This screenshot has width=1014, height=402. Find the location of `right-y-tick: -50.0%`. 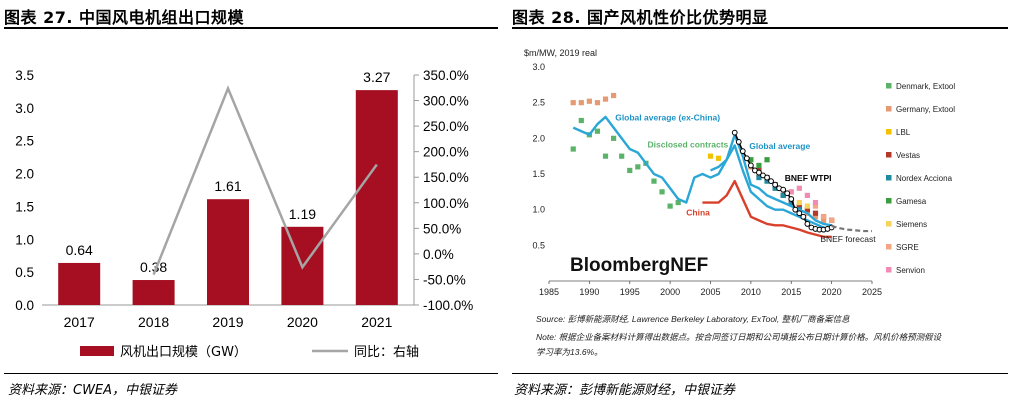

right-y-tick: -50.0% is located at coordinates (444, 279).